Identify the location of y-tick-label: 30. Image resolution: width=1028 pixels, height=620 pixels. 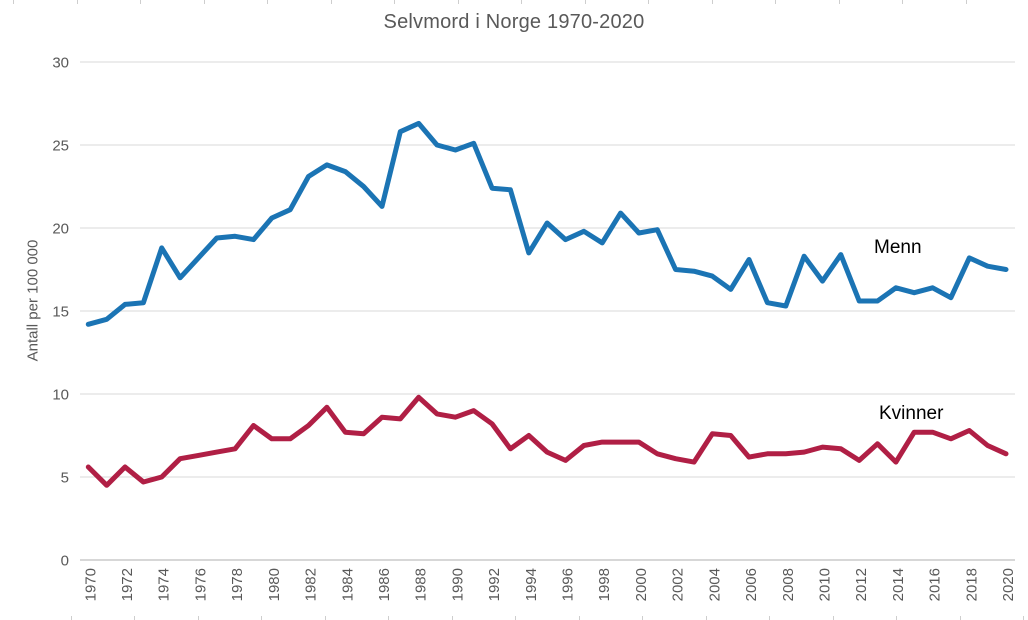
(60, 63).